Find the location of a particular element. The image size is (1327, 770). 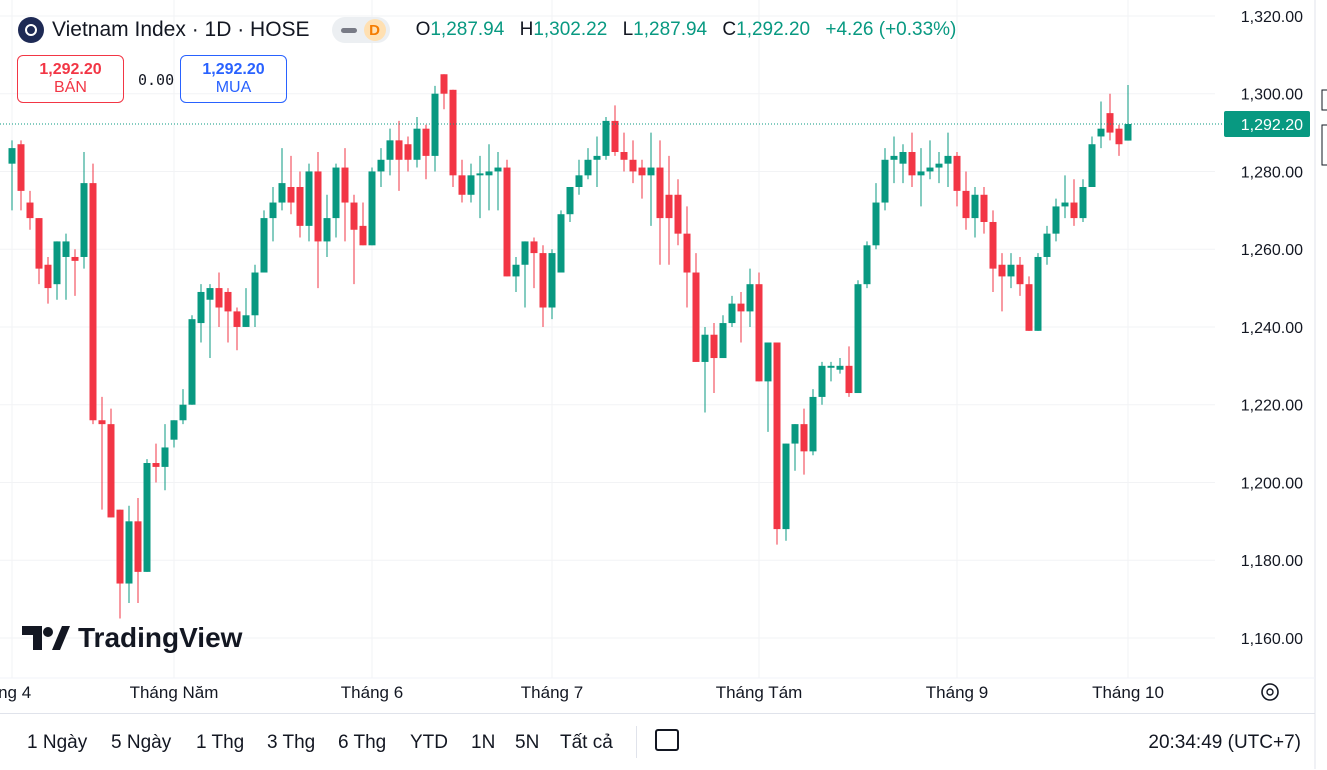

clock: 20:34:49 (UTC+7) is located at coordinates (1224, 742).